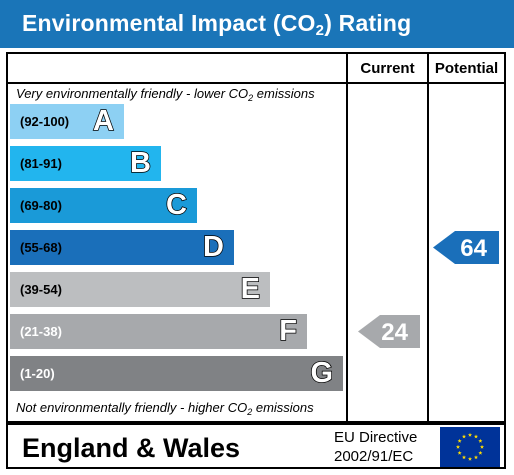 Image resolution: width=514 pixels, height=475 pixels. What do you see at coordinates (376, 437) in the screenshot?
I see `eu-directive-line1: EU Directive` at bounding box center [376, 437].